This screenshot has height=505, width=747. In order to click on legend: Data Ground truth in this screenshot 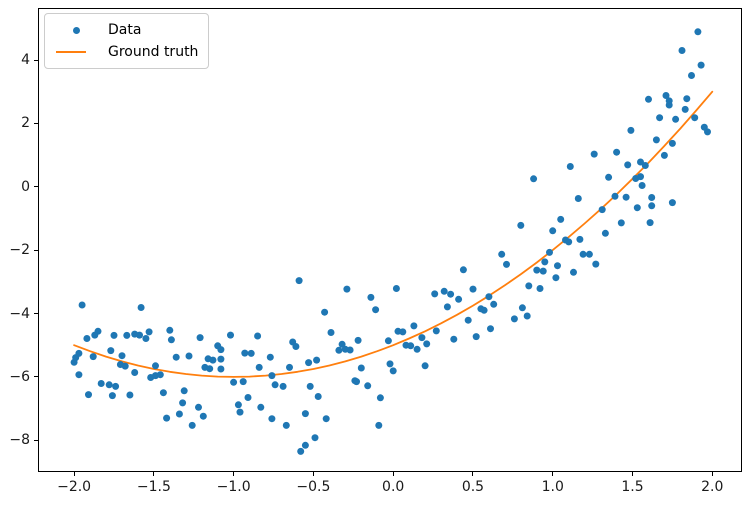, I will do `click(127, 41)`.